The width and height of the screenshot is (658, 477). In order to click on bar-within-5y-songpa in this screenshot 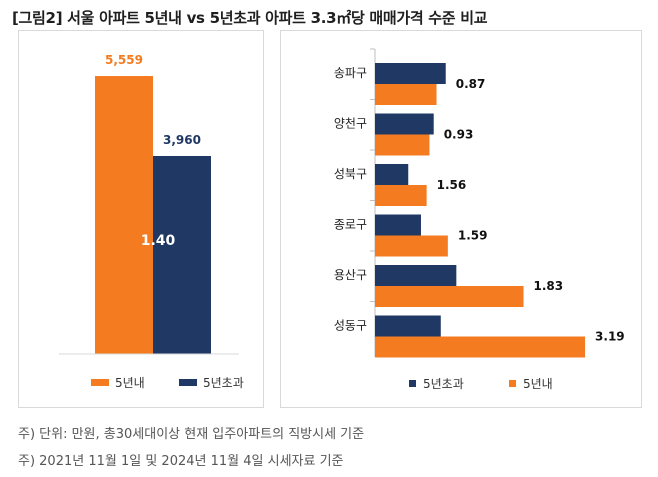, I will do `click(406, 94)`.